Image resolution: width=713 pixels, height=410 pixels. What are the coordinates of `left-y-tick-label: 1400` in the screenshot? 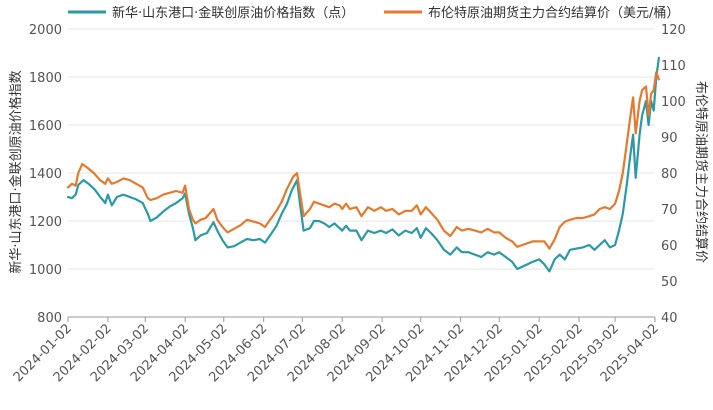 It's located at (45, 174).